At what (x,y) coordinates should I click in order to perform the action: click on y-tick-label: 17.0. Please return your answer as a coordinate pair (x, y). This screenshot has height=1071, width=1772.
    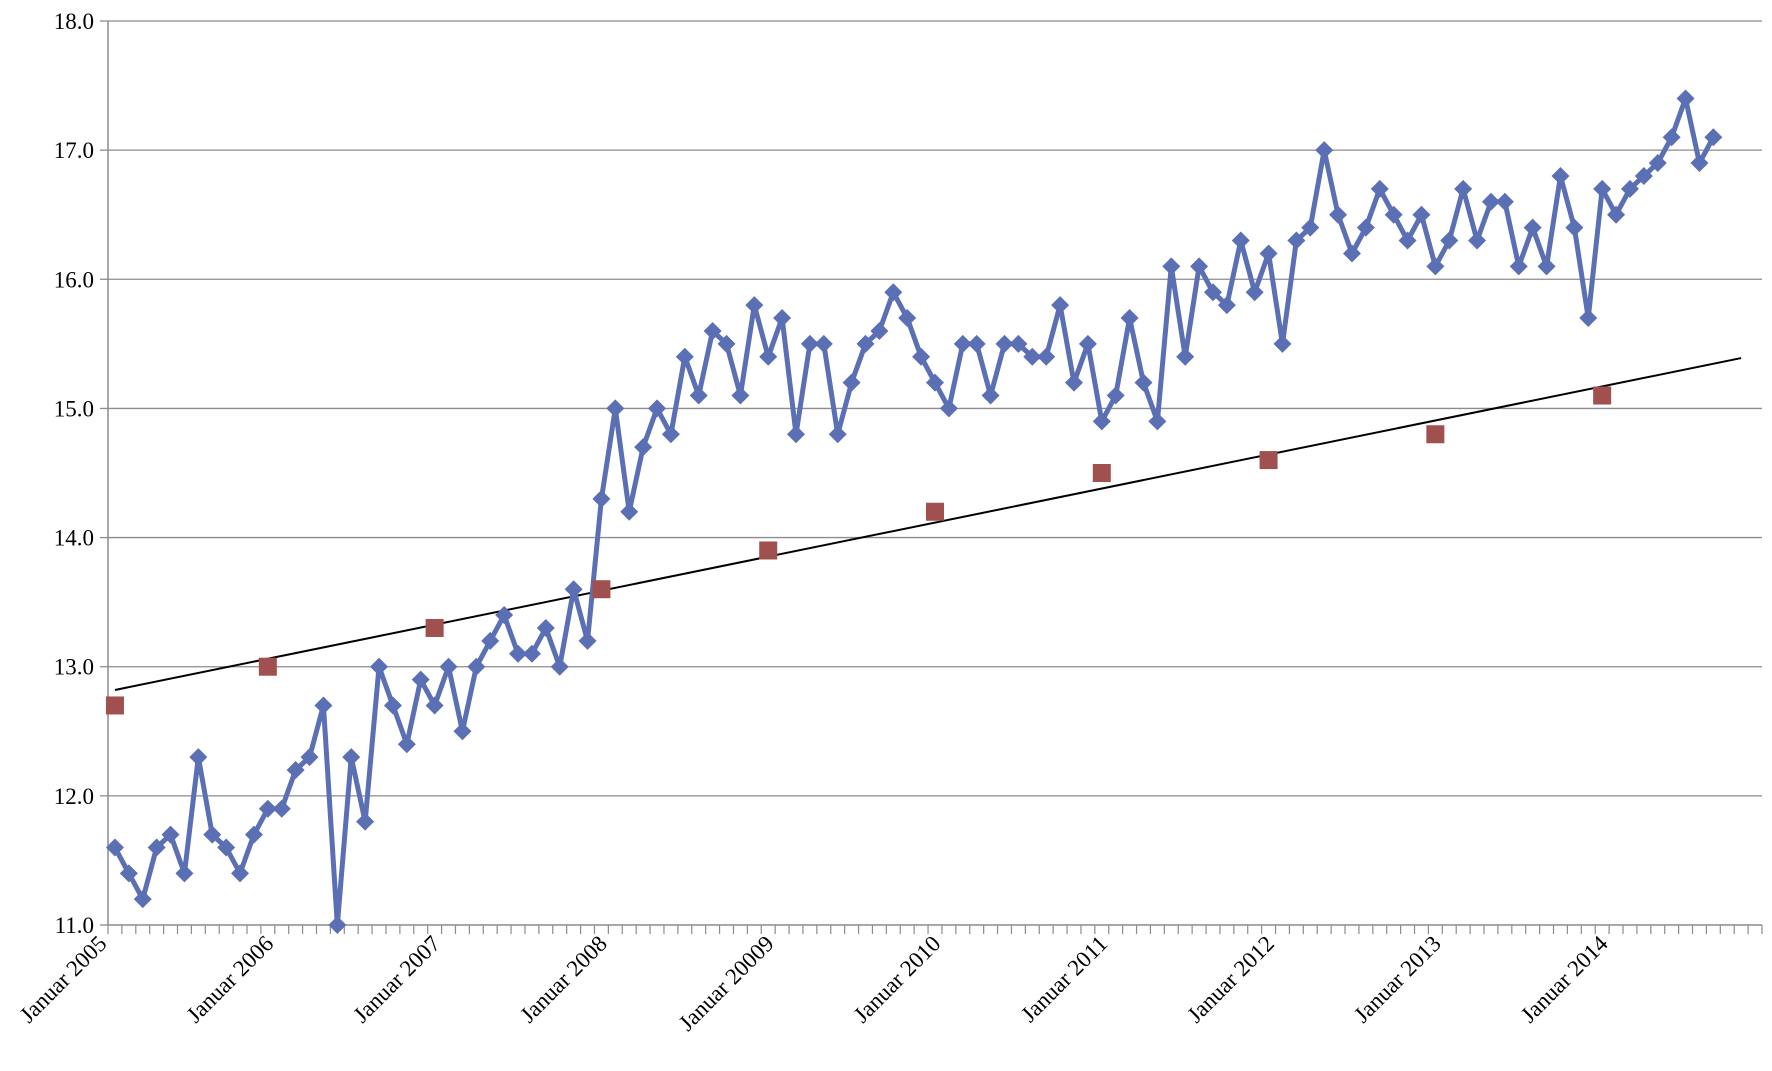
    Looking at the image, I should click on (74, 150).